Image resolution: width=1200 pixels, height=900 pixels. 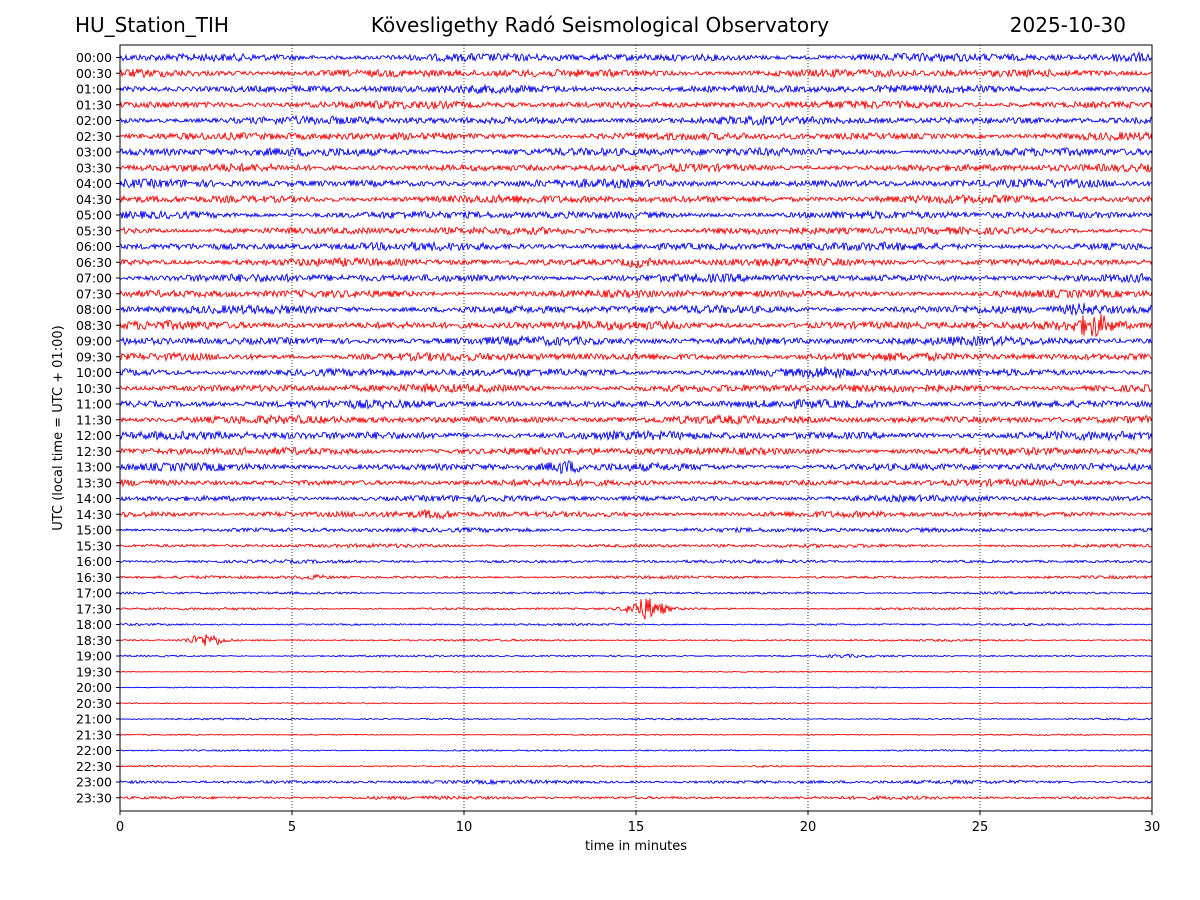 I want to click on y-tick-label: 06:00, so click(x=94, y=246).